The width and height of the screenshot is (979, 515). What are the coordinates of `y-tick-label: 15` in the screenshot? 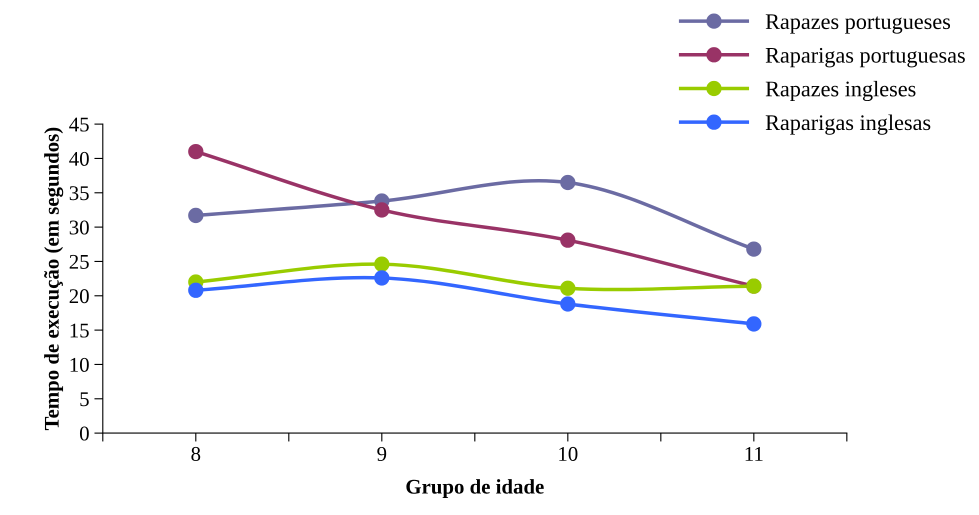 It's located at (79, 331).